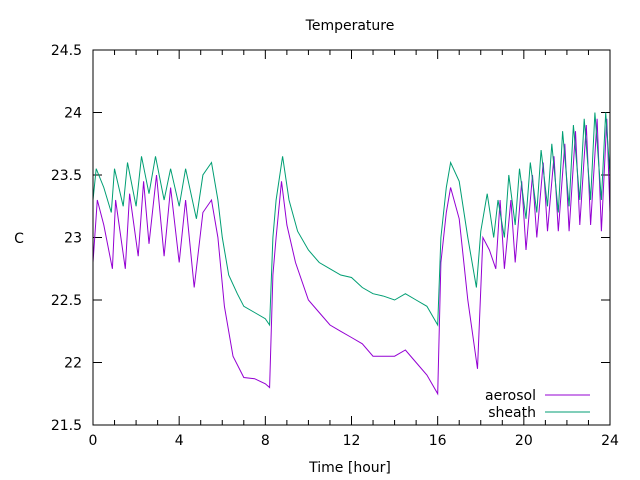 The image size is (640, 480). I want to click on y-tick-label: 23.5, so click(66, 176).